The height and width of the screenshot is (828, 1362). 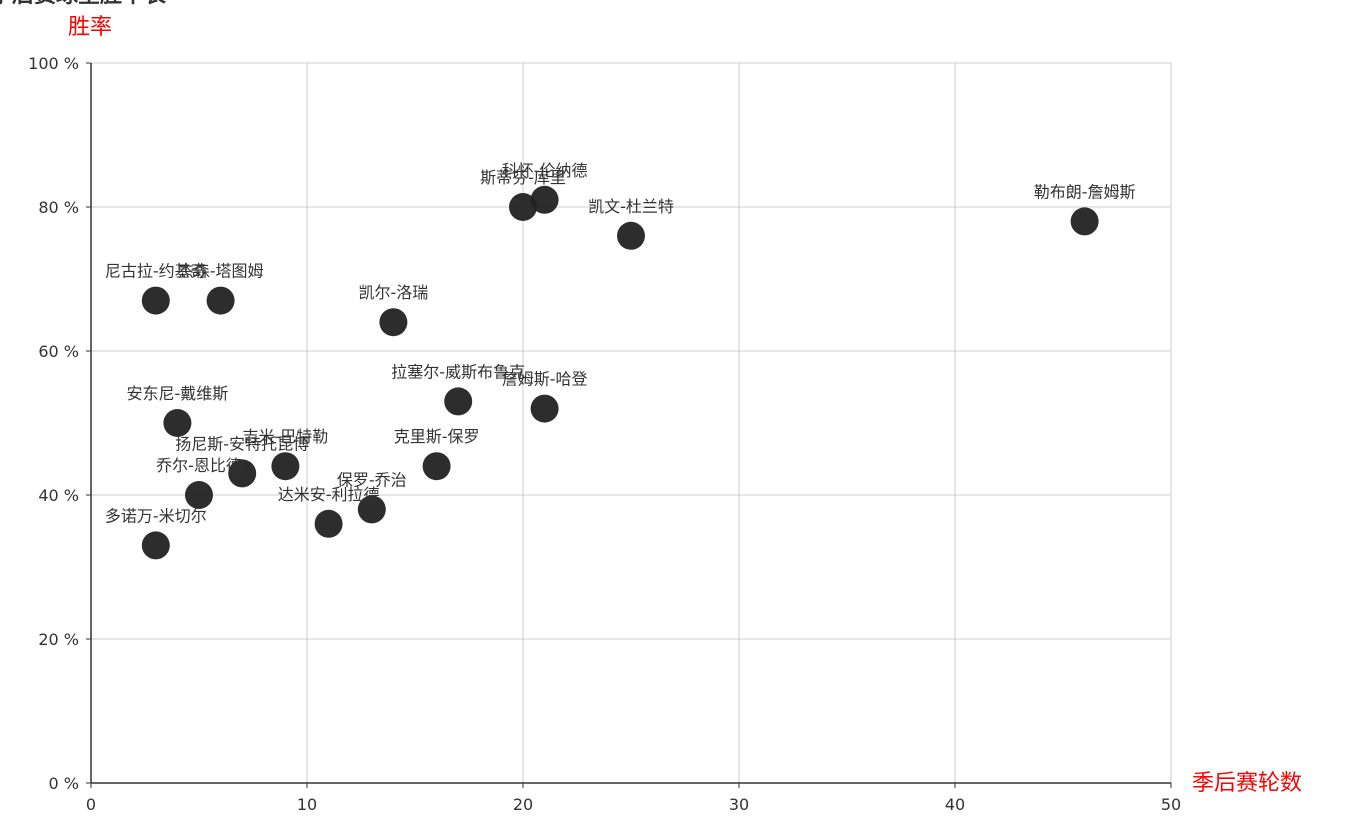 What do you see at coordinates (523, 804) in the screenshot?
I see `x-tick-label: 20` at bounding box center [523, 804].